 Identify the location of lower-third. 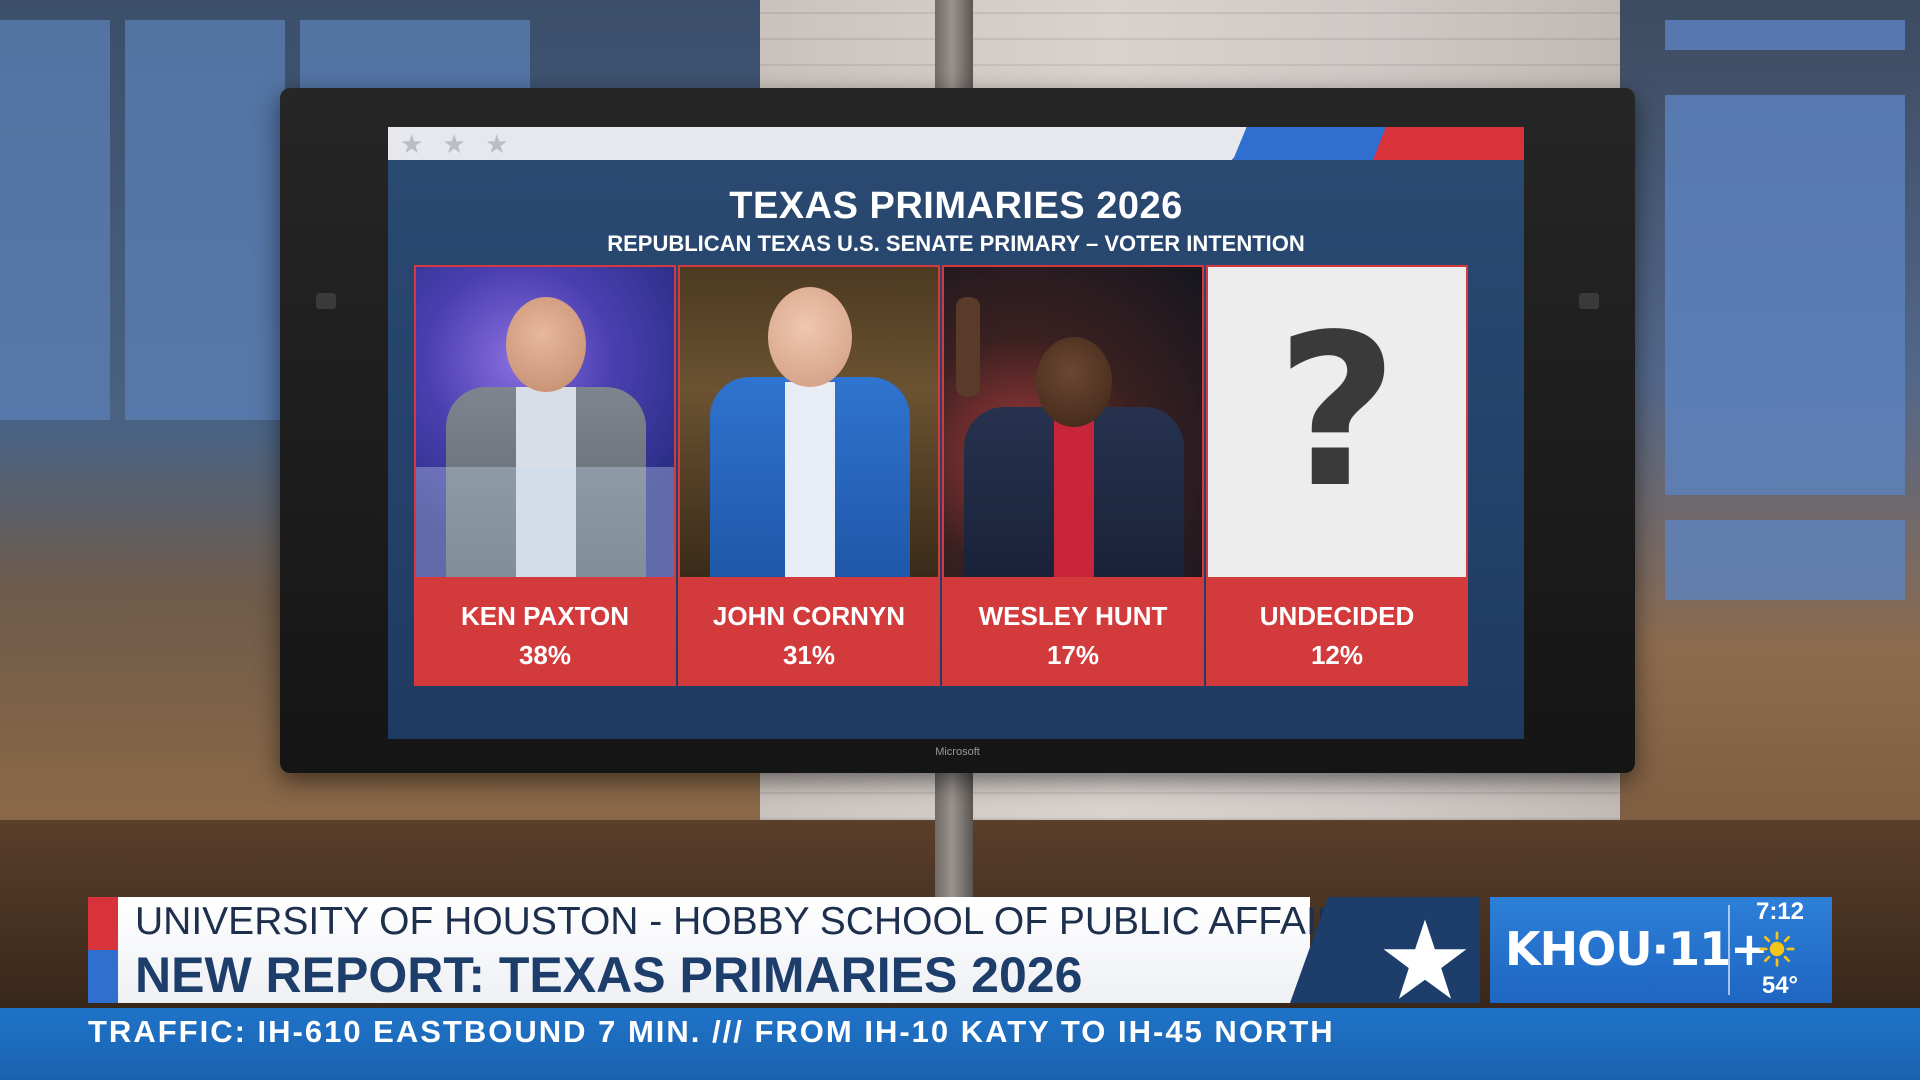
(714, 950).